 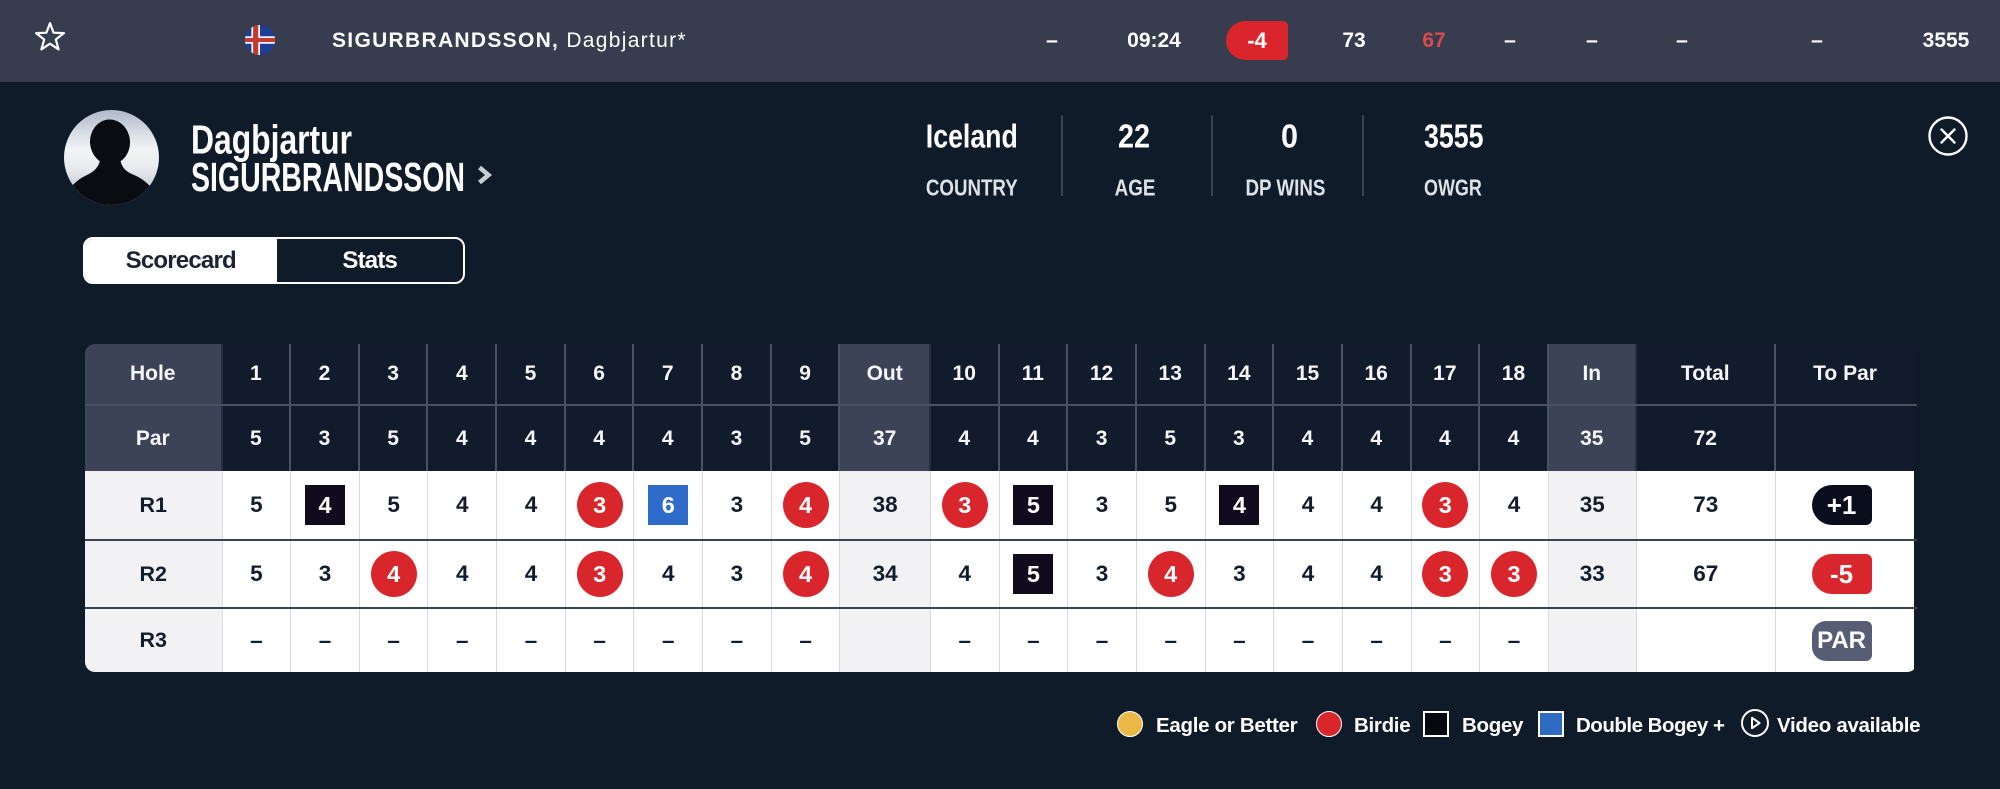 What do you see at coordinates (972, 187) in the screenshot?
I see `svg-text: COUNTRY` at bounding box center [972, 187].